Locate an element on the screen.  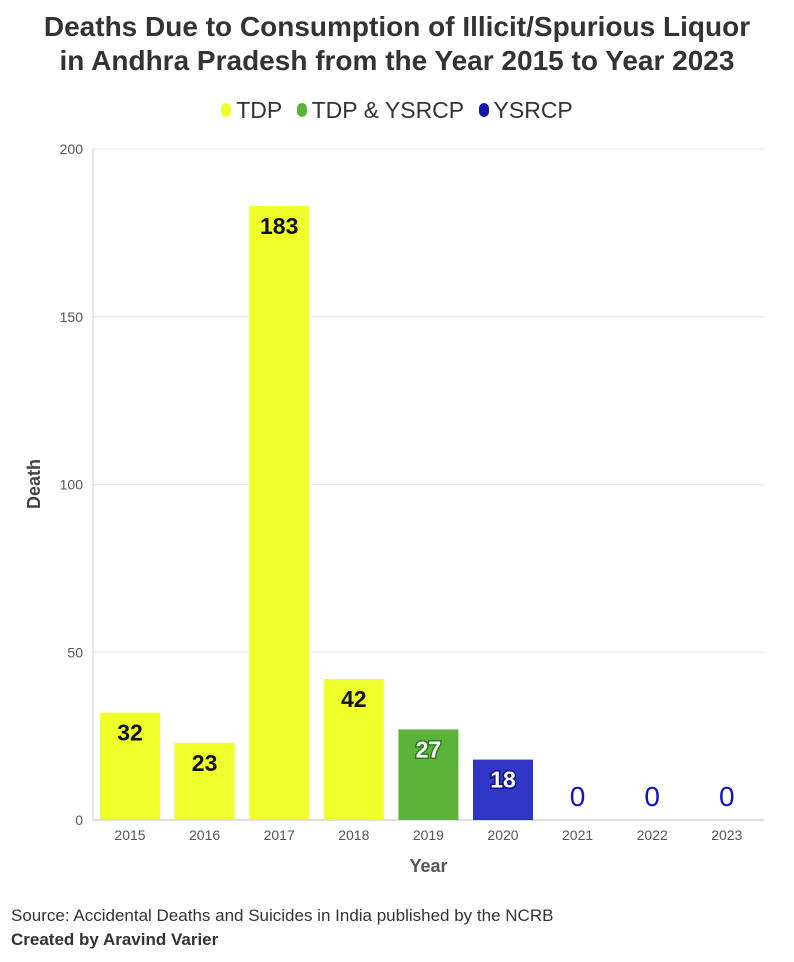
data-label-2019: 27 is located at coordinates (429, 749).